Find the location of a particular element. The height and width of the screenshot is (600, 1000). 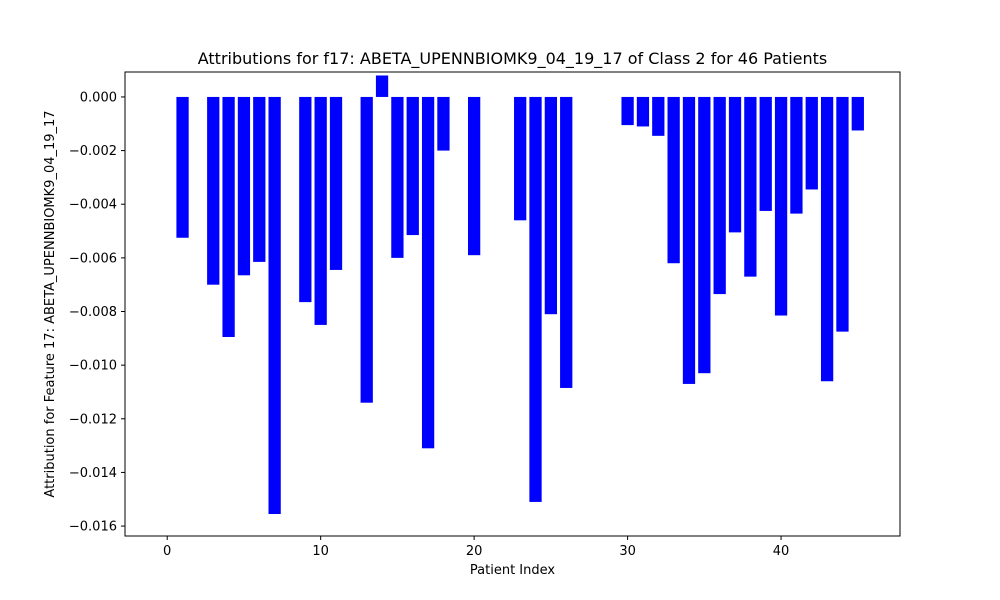

y-tick-label: −0.014 is located at coordinates (93, 473).